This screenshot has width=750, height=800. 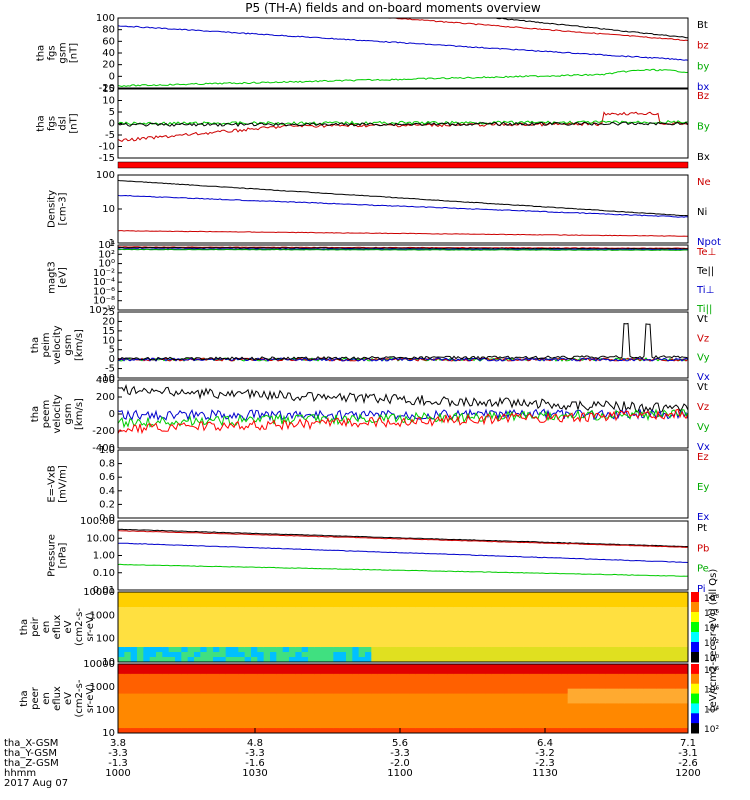 What do you see at coordinates (35, 626) in the screenshot?
I see `ylabel-peir-eflux: peir` at bounding box center [35, 626].